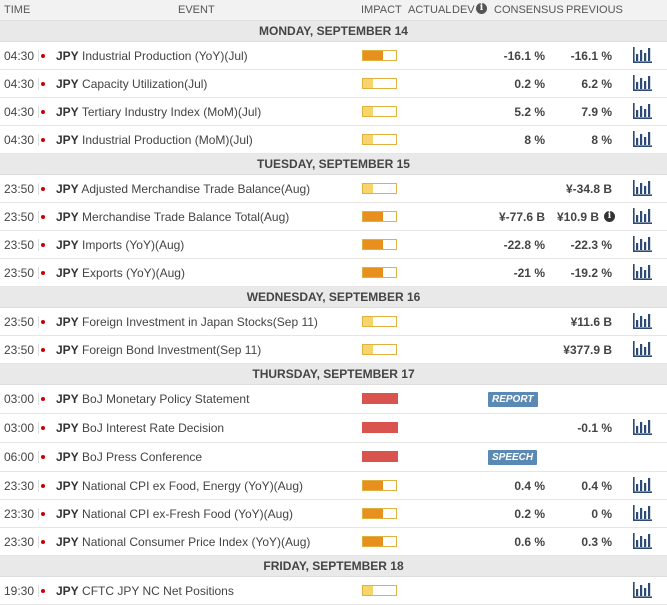  I want to click on event-name: JPY Merchandise Trade Balance Total(Aug), so click(172, 217).